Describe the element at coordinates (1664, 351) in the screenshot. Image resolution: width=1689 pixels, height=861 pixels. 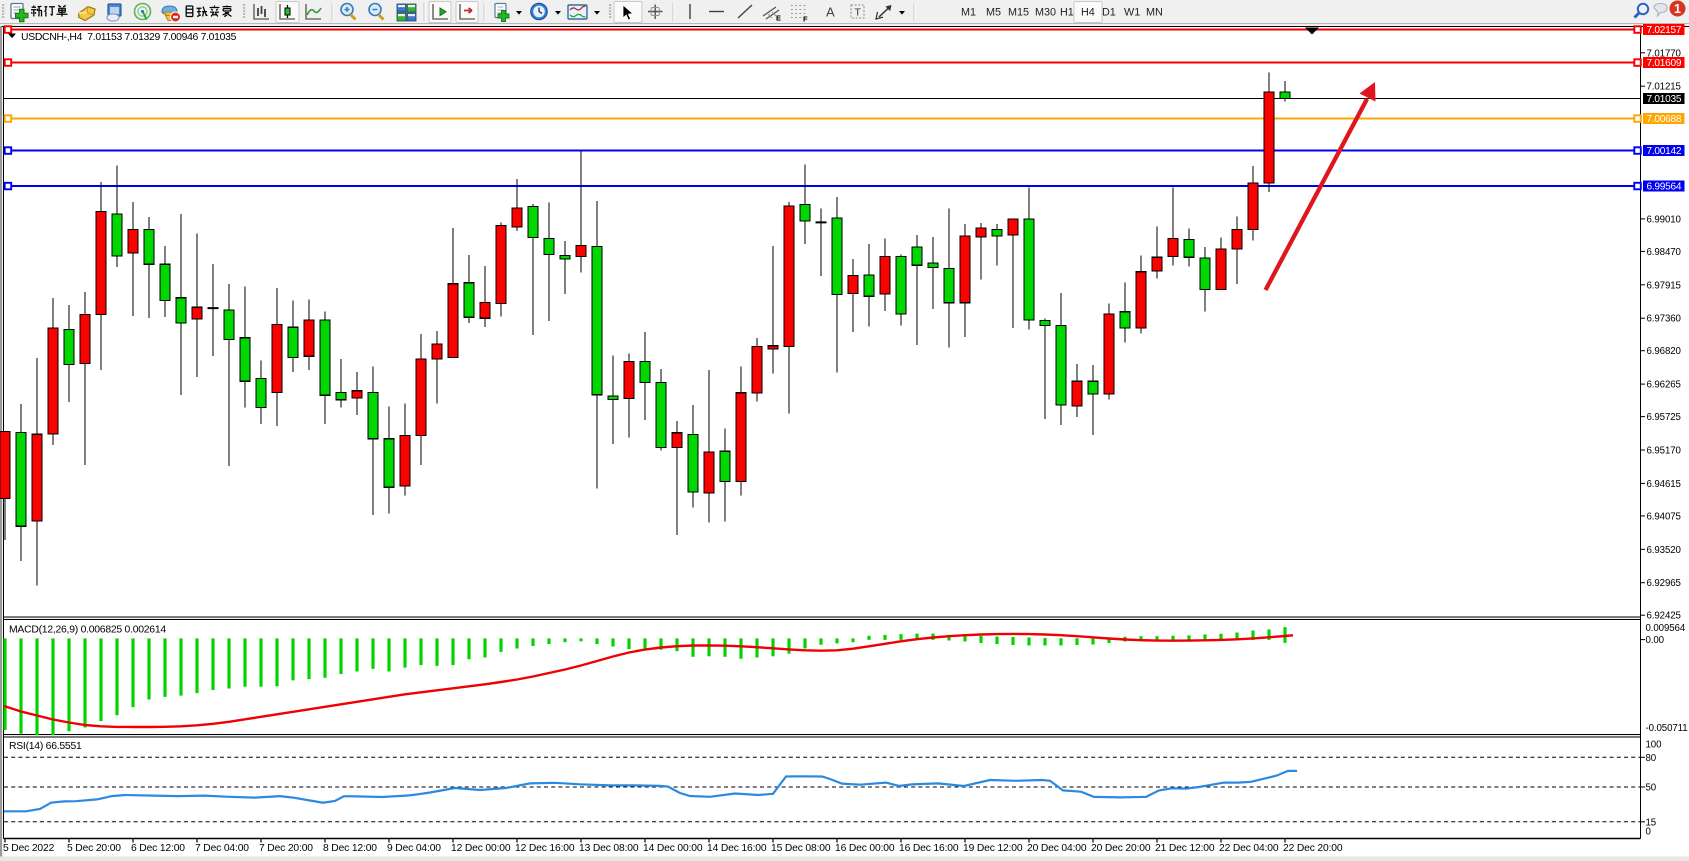
I see `svg-text: 6.96820` at that location.